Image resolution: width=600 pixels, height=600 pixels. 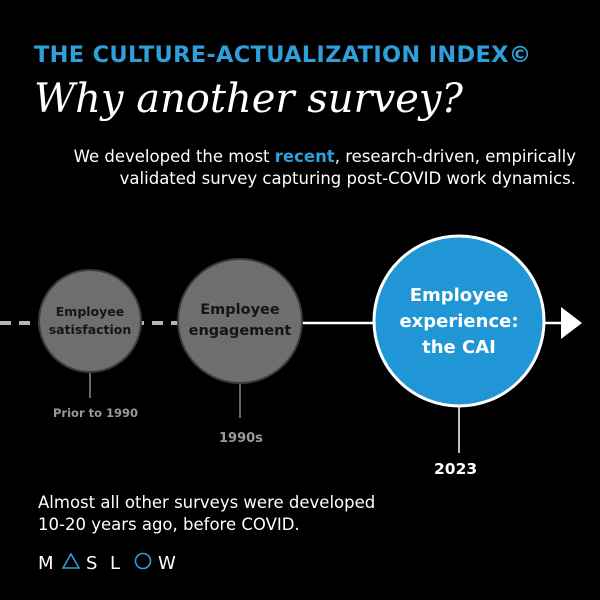 I want to click on stage-engagement-line1: Employee, so click(x=240, y=310).